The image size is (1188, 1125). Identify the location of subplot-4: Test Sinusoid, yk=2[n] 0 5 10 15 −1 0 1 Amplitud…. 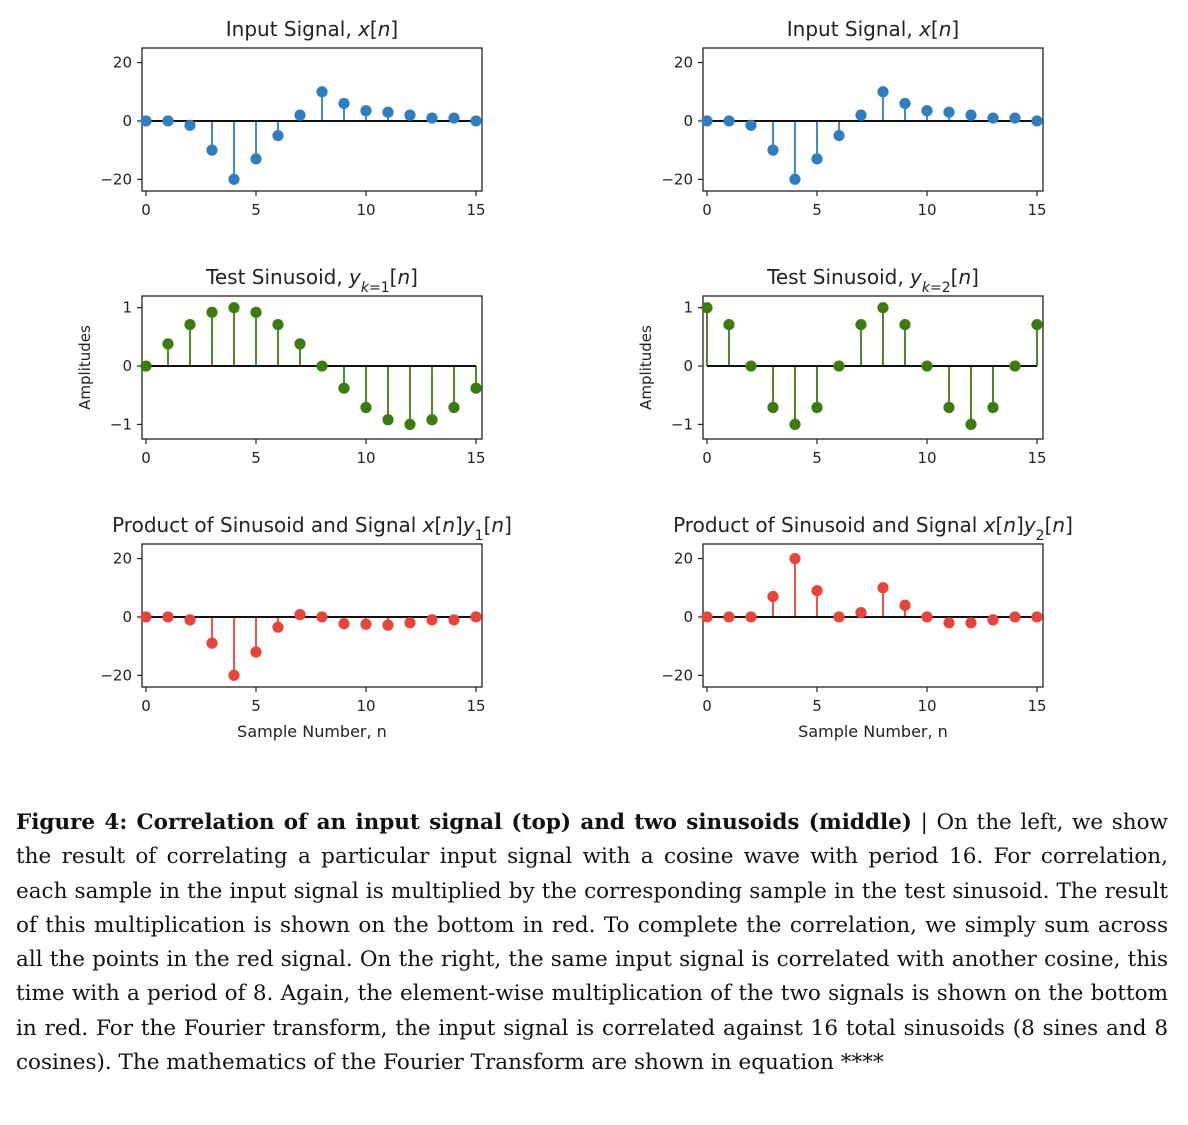
(842, 366).